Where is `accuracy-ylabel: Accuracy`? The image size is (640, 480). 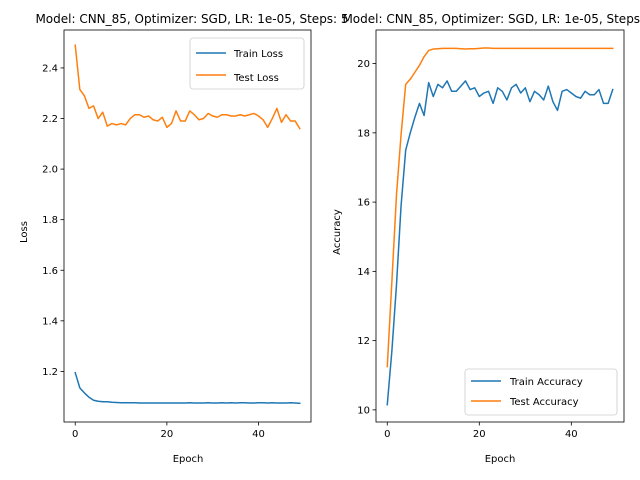 accuracy-ylabel: Accuracy is located at coordinates (337, 232).